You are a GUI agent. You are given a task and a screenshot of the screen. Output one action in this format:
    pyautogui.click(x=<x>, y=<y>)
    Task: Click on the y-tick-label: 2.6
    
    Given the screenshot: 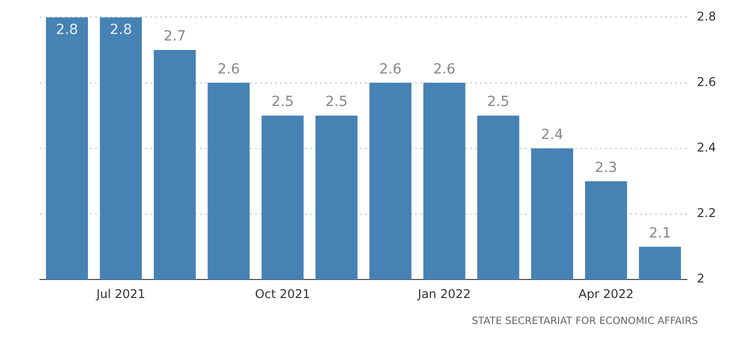 What is the action you would take?
    pyautogui.click(x=706, y=81)
    